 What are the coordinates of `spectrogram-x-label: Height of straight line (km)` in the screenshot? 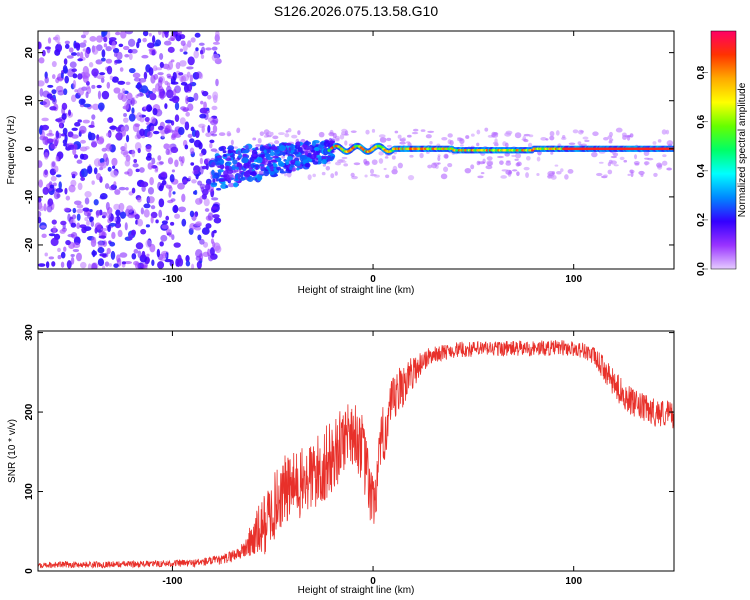 It's located at (356, 290).